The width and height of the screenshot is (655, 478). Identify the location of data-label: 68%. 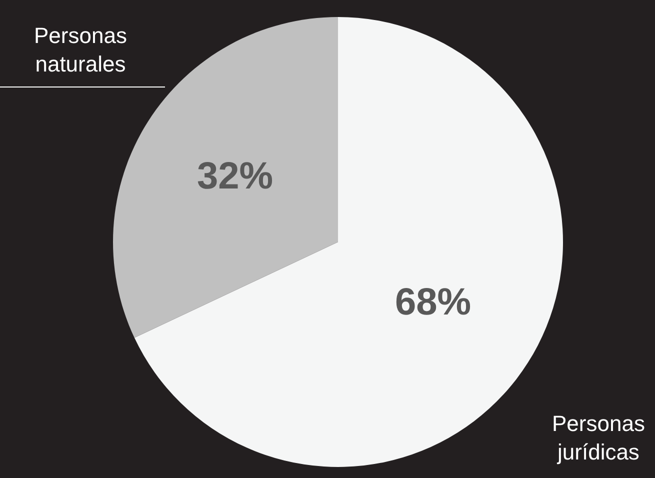
(433, 302).